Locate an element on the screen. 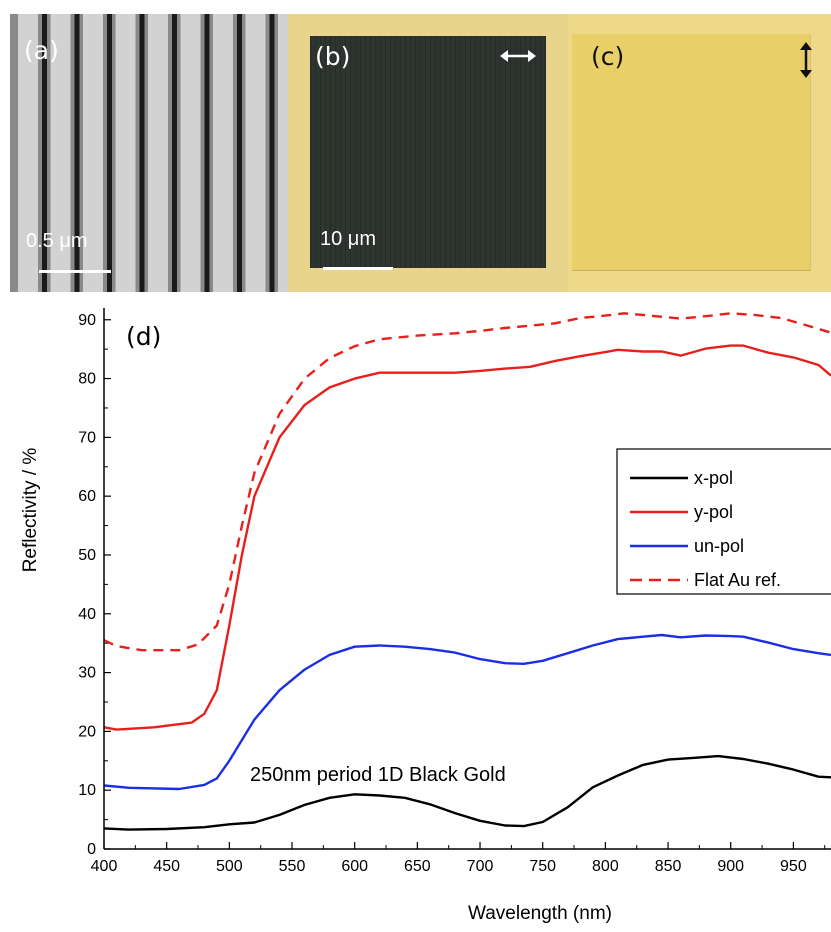 The image size is (831, 932). legend-box is located at coordinates (723, 521).